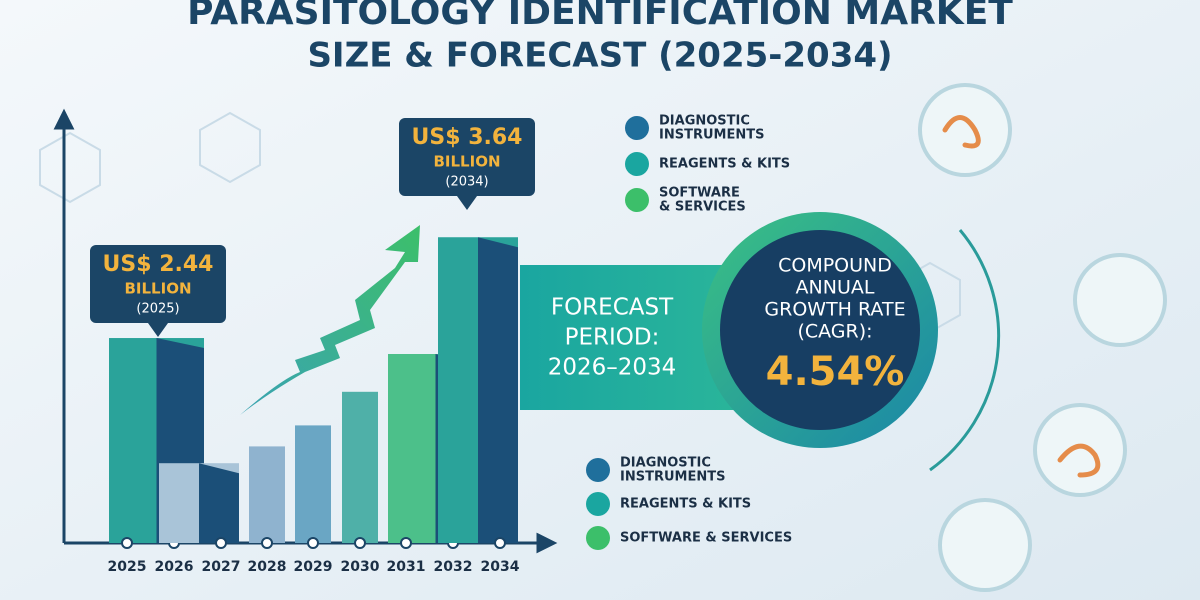 This screenshot has width=1200, height=600. I want to click on x-tick-label: 2030, so click(360, 567).